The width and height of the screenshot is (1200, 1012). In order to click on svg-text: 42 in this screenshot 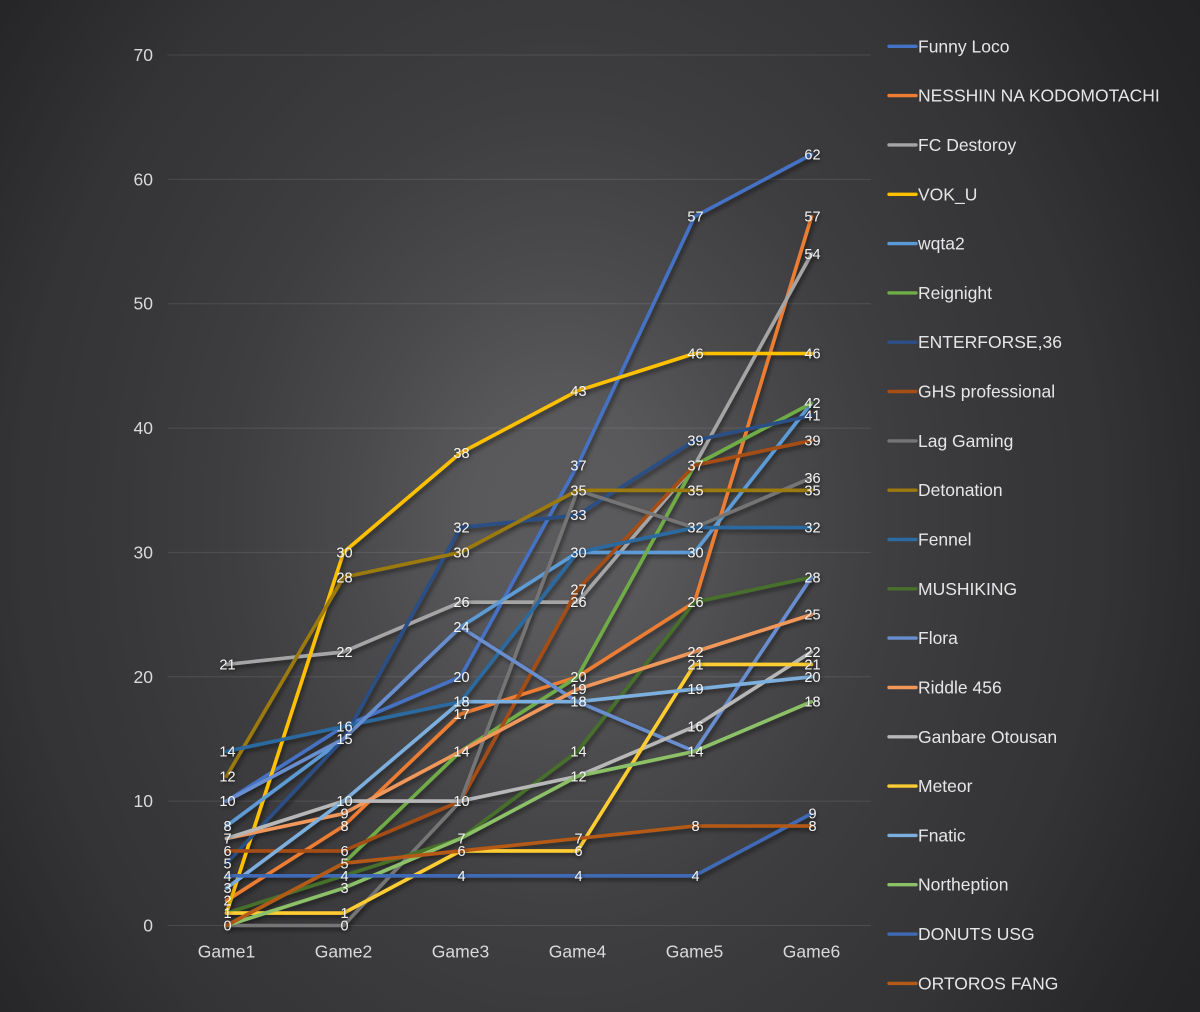, I will do `click(812, 404)`.